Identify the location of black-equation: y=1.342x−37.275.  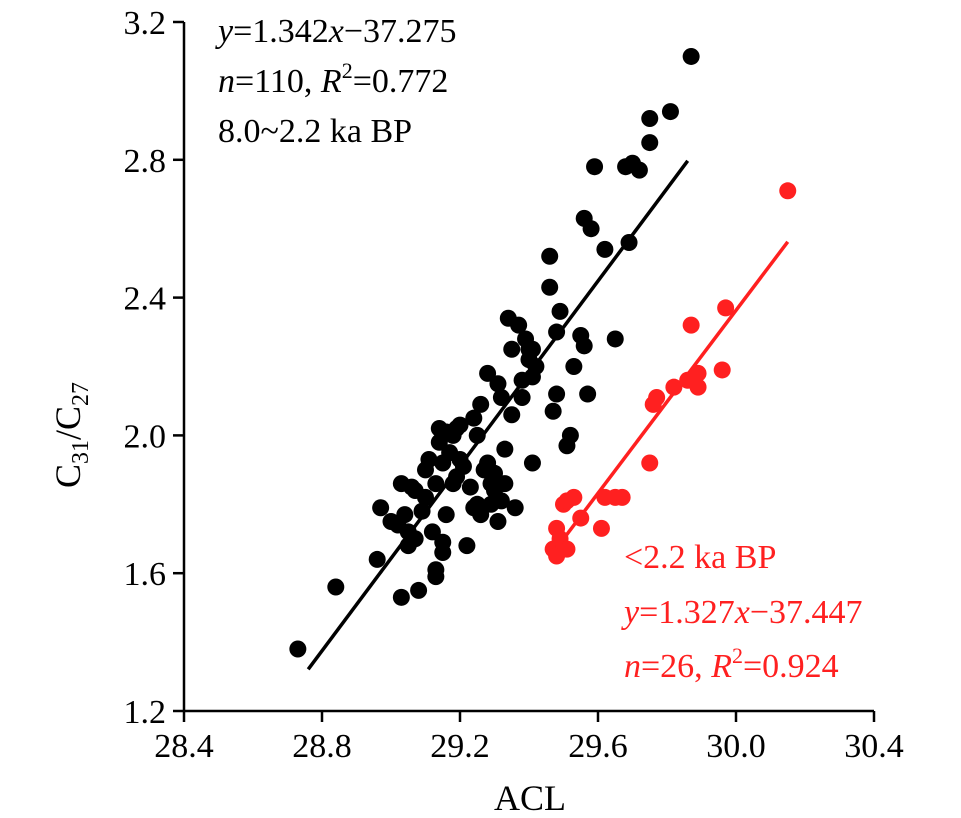
(336, 31).